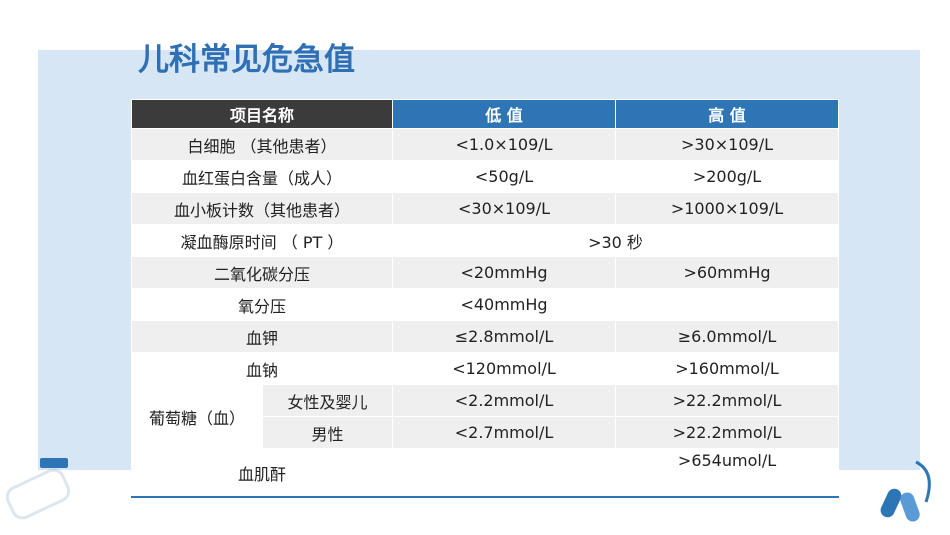  I want to click on cell: >30×109/L, so click(727, 144).